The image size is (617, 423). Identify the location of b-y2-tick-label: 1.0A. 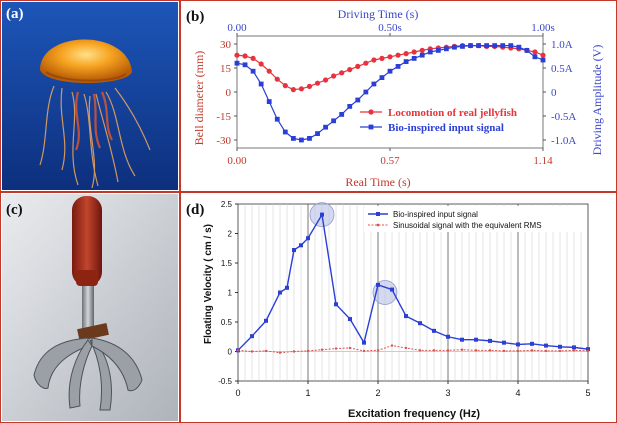
(562, 45).